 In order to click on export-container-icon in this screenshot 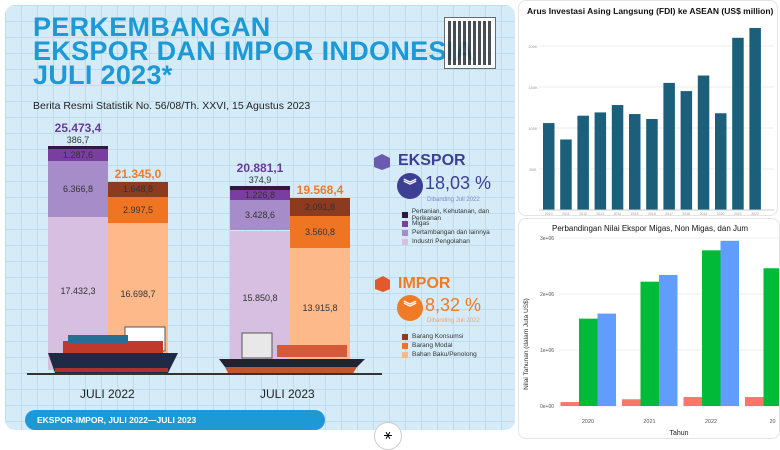, I will do `click(382, 162)`.